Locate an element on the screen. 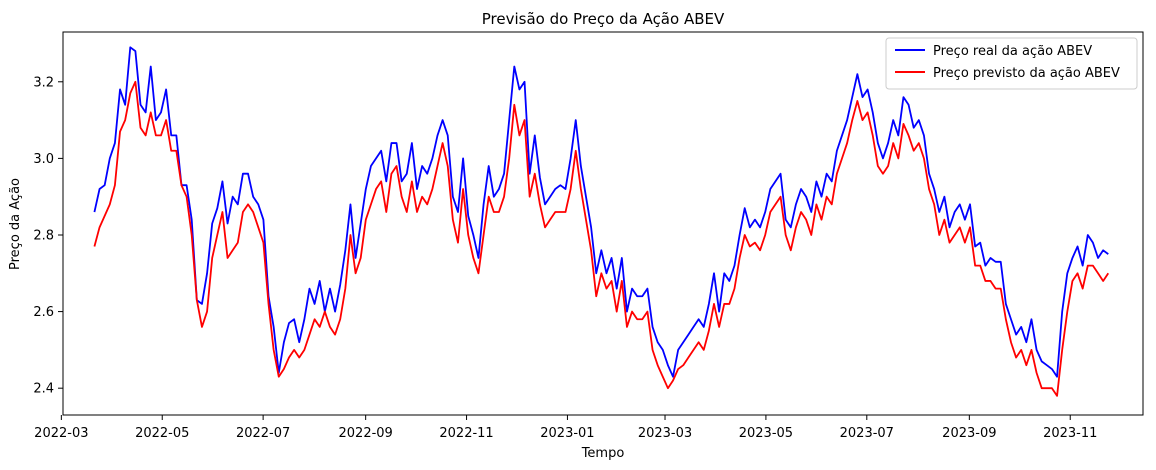  legend-frame is located at coordinates (1011, 63).